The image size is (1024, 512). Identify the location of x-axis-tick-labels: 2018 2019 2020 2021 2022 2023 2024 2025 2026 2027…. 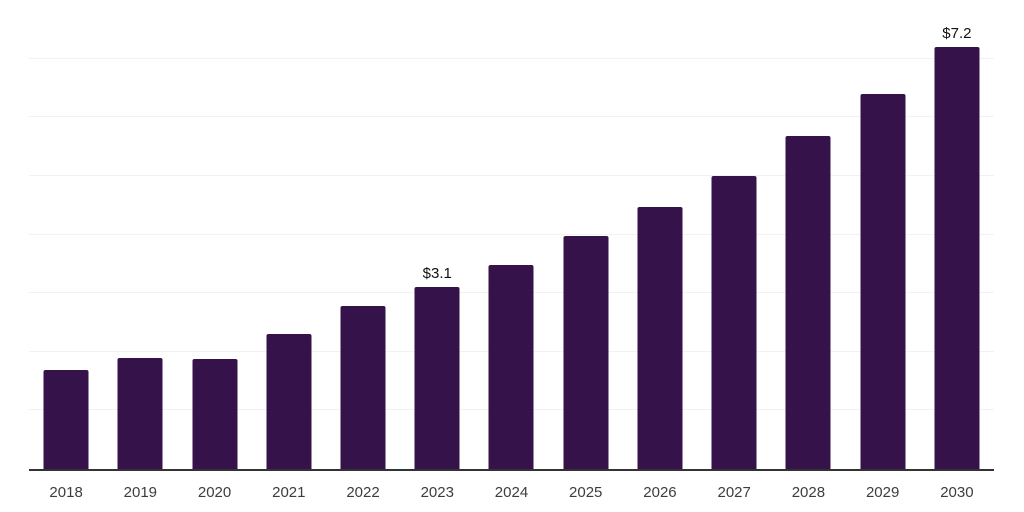
(511, 494).